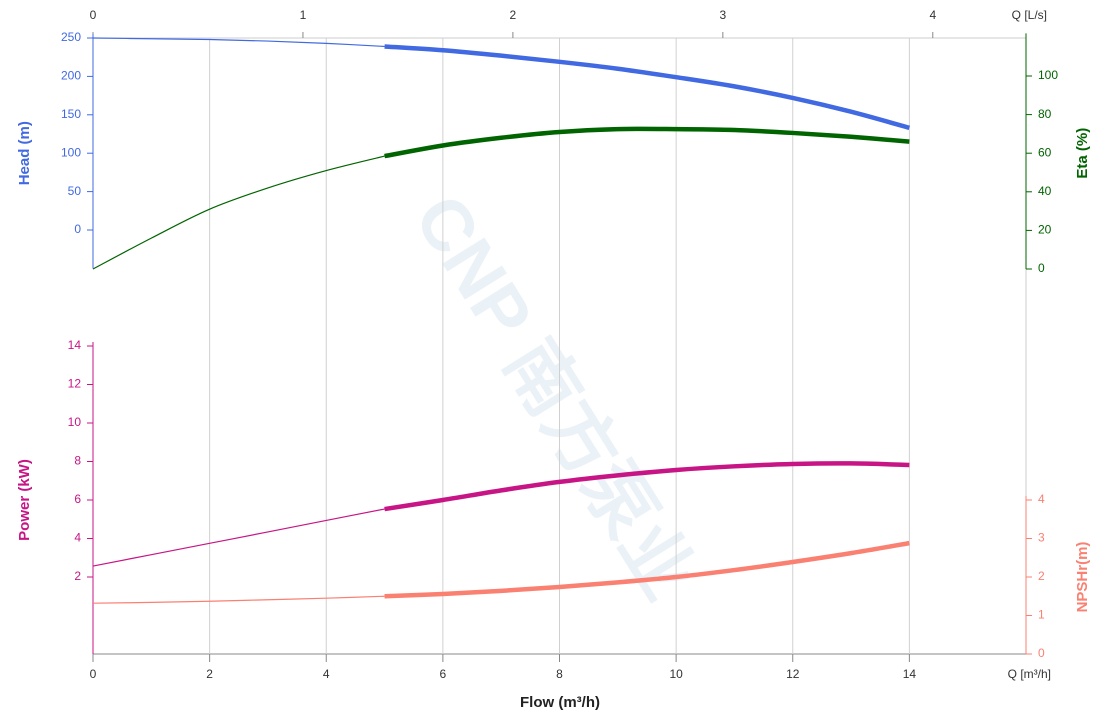  What do you see at coordinates (24, 500) in the screenshot?
I see `y-axis-title: Power (kW)` at bounding box center [24, 500].